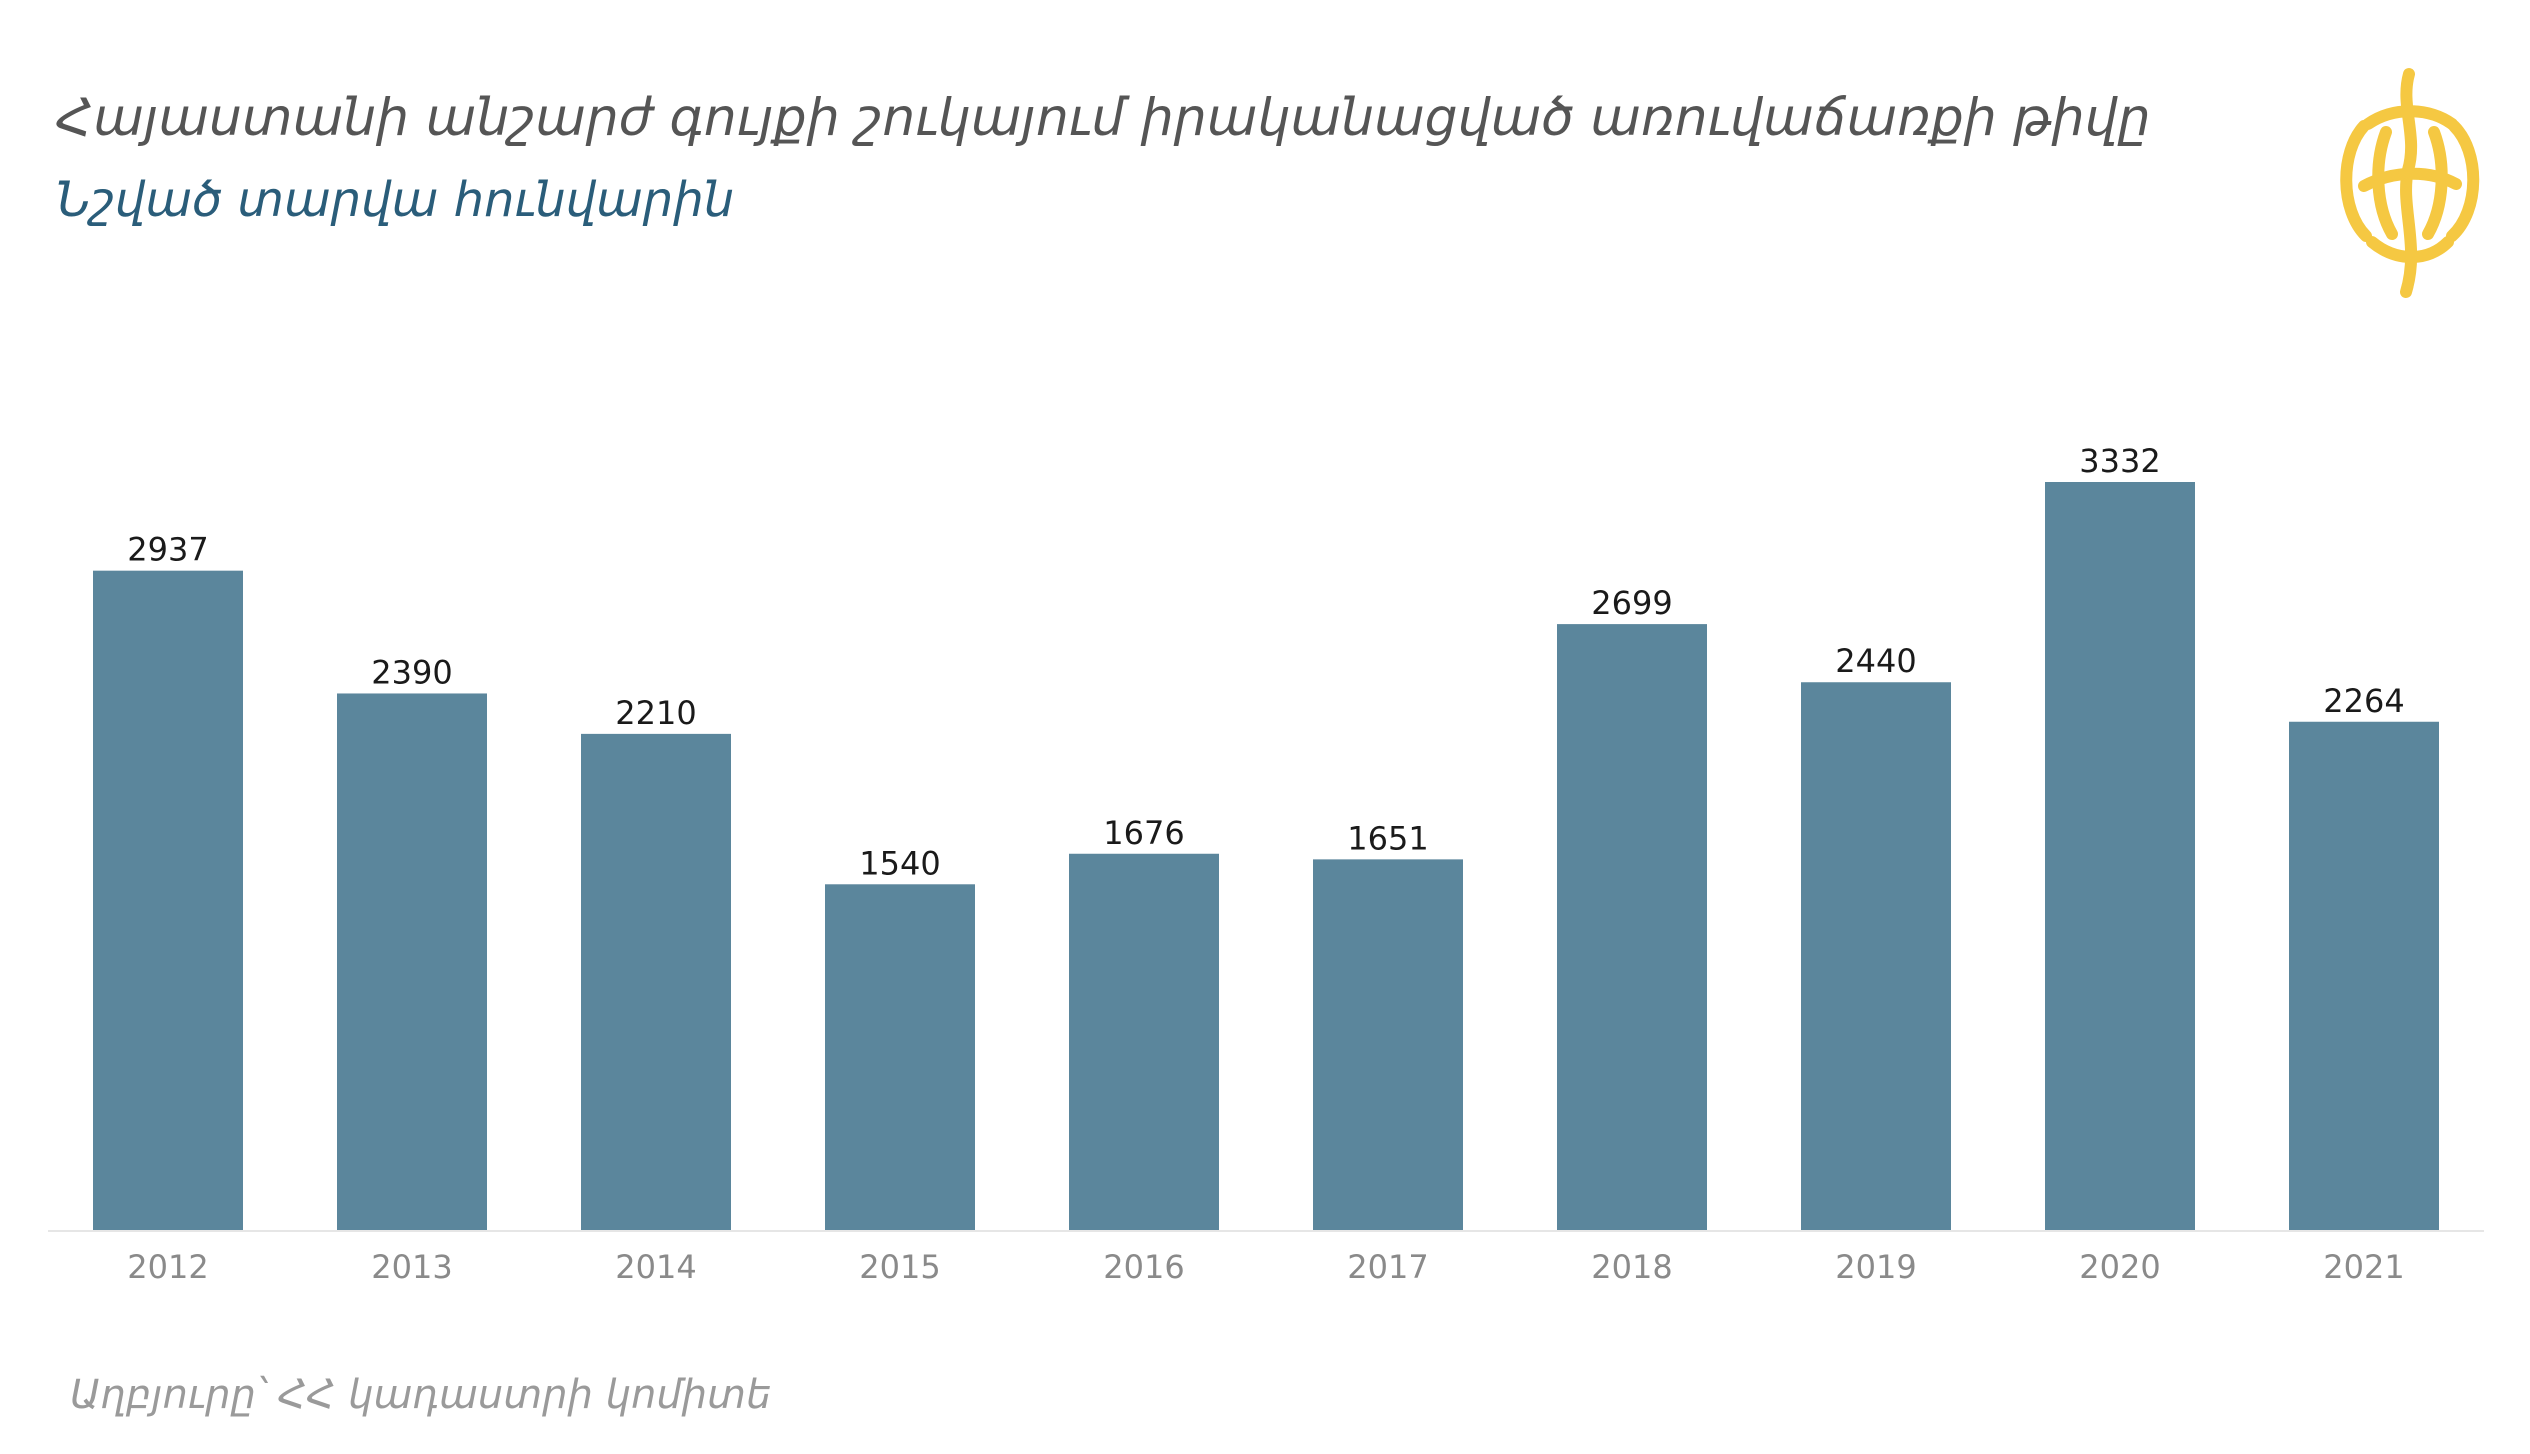  What do you see at coordinates (900, 1057) in the screenshot?
I see `bar-2015` at bounding box center [900, 1057].